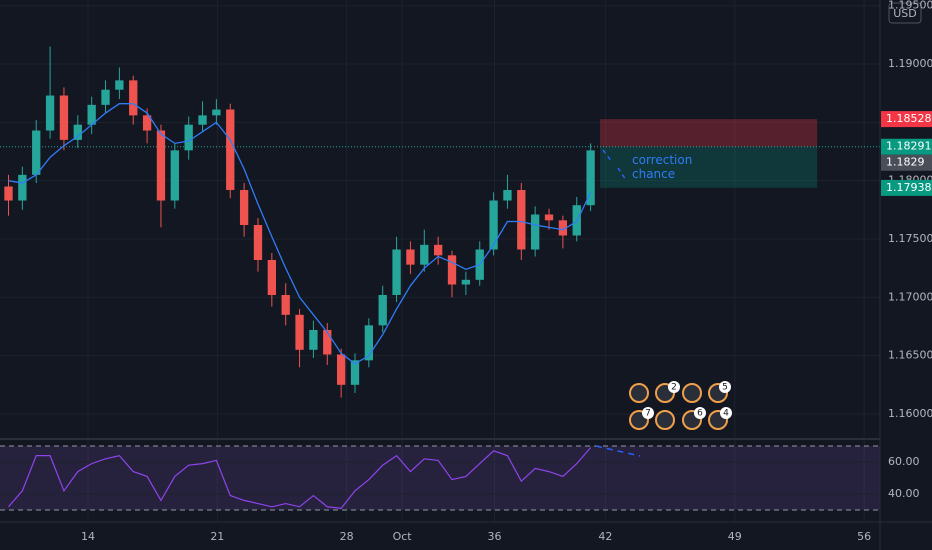 The width and height of the screenshot is (932, 550). I want to click on badge-count: 2, so click(674, 388).